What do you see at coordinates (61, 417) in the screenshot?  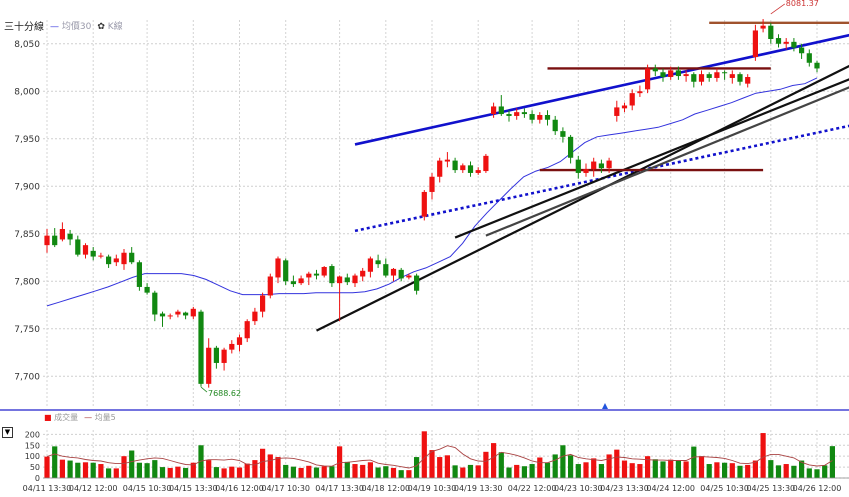 I see `legend-vol: ■ 成交量` at bounding box center [61, 417].